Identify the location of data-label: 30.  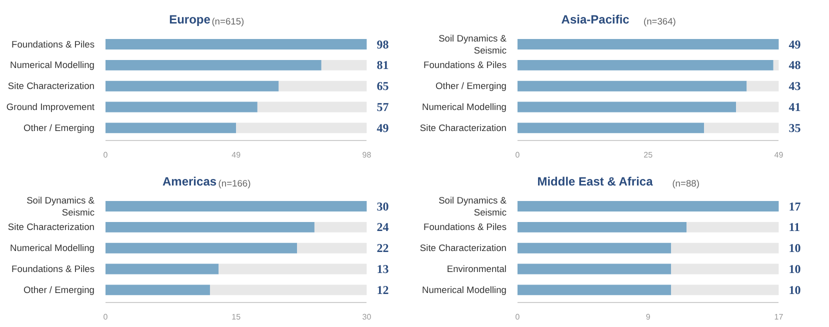
(382, 206).